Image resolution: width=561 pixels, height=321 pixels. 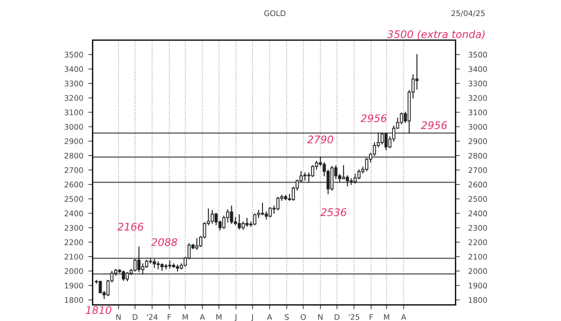 What do you see at coordinates (130, 226) in the screenshot?
I see `annotation: 2166` at bounding box center [130, 226].